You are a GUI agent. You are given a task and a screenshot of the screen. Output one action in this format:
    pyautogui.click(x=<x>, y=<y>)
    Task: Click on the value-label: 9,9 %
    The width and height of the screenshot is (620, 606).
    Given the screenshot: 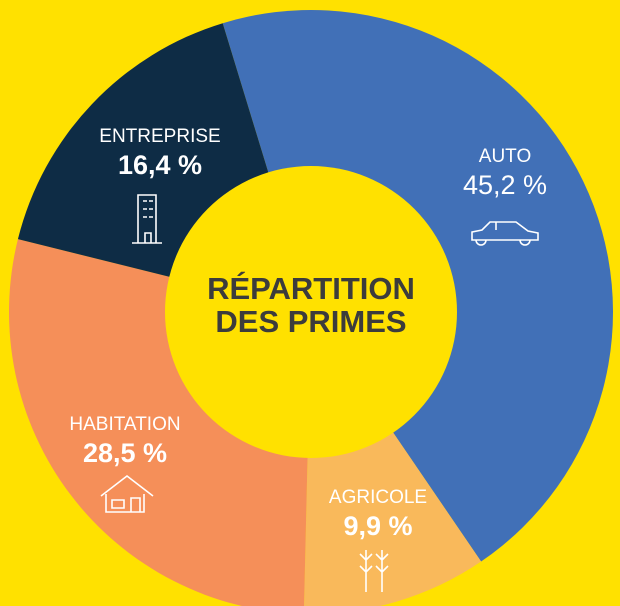 What is the action you would take?
    pyautogui.click(x=377, y=526)
    